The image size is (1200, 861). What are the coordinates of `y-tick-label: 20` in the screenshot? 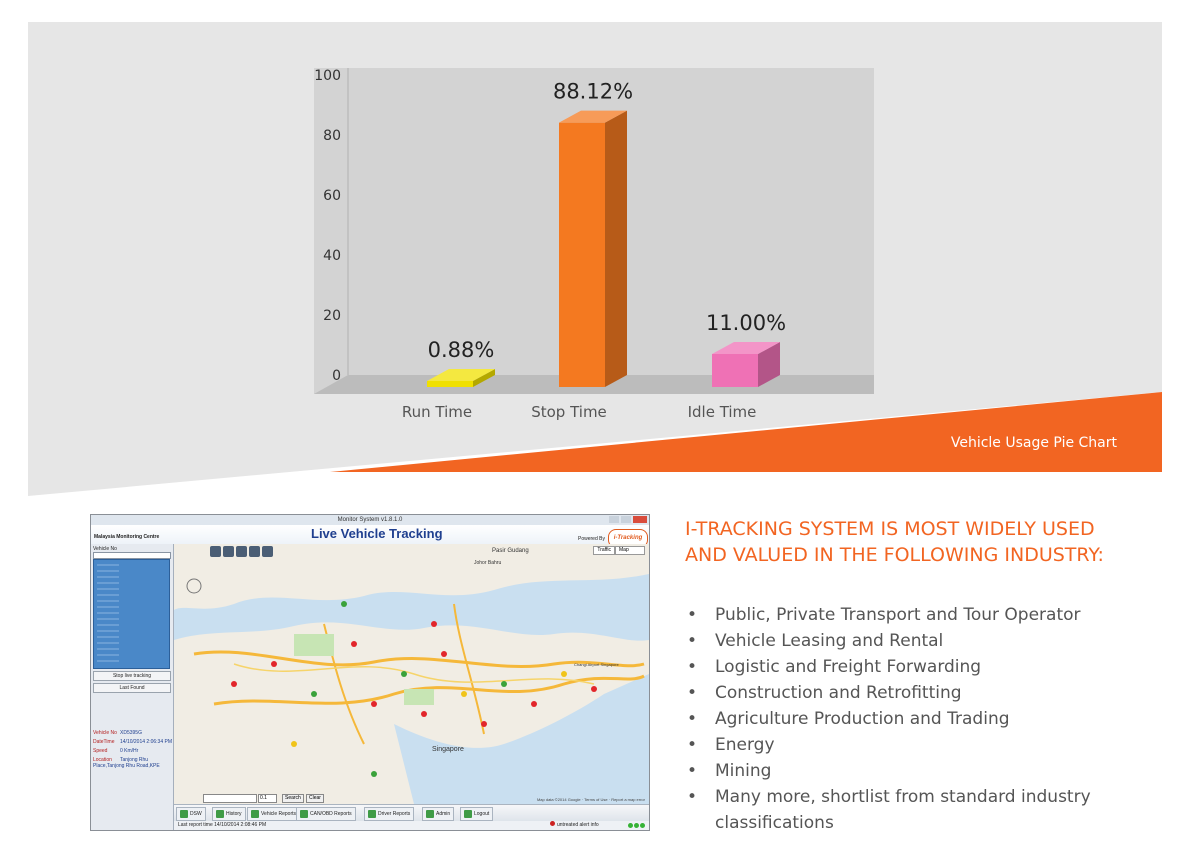 It's located at (332, 316).